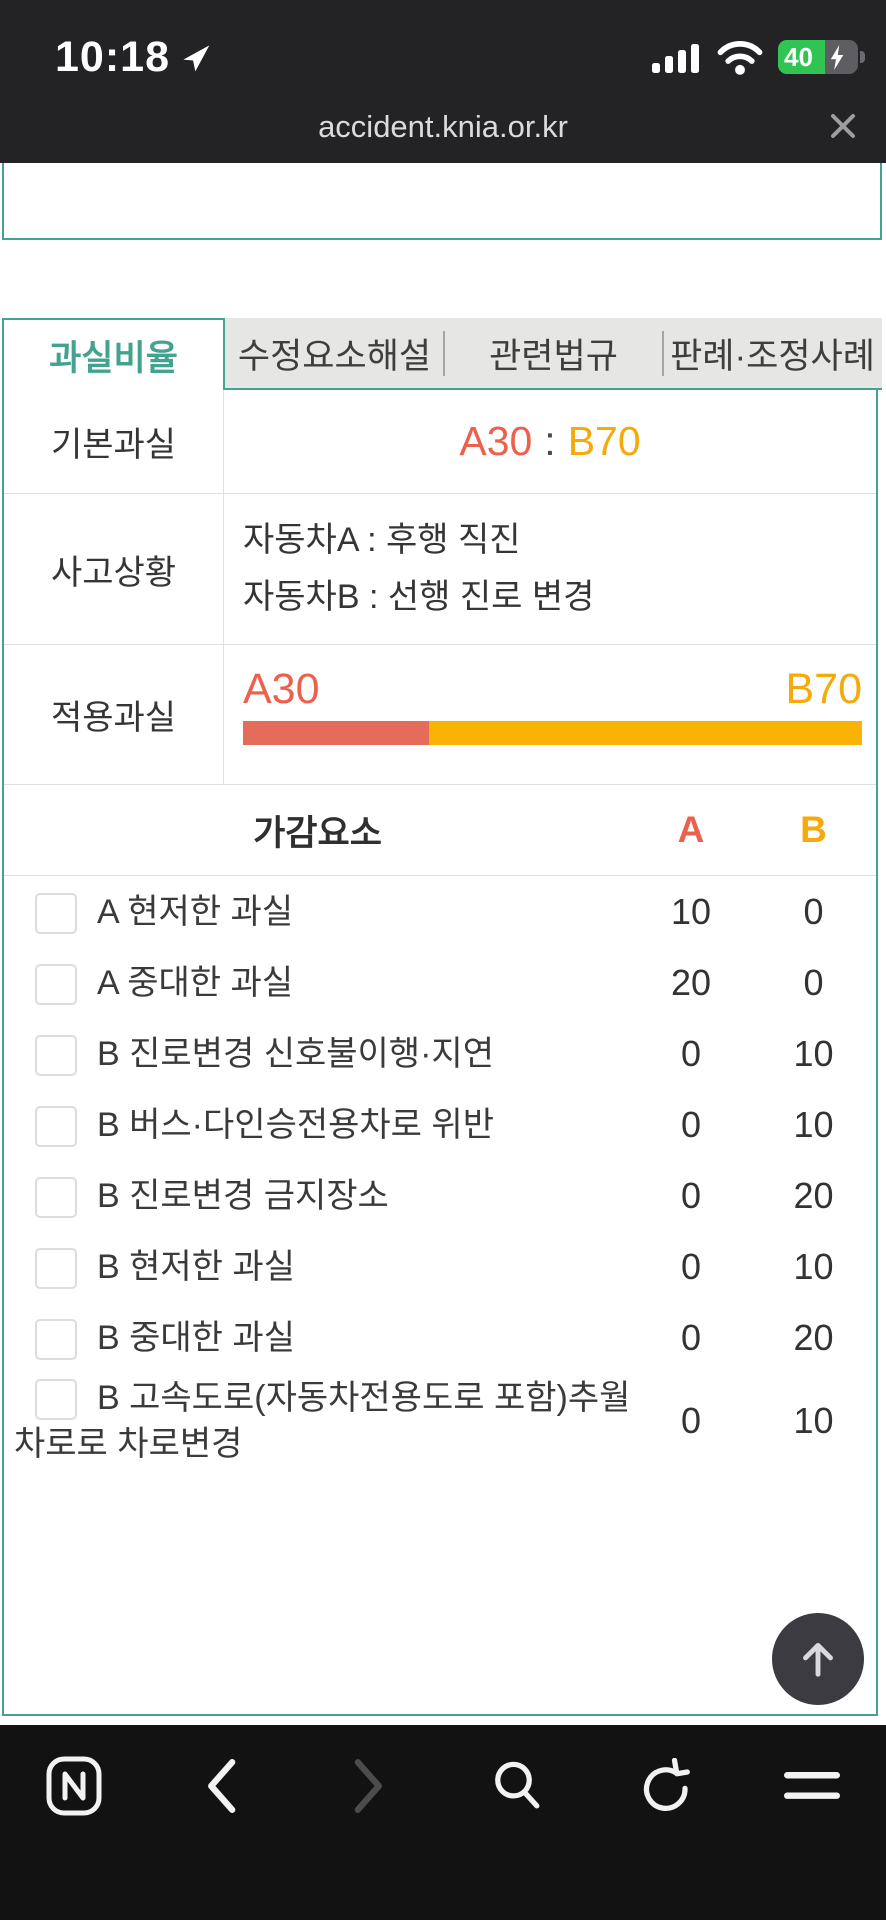  Describe the element at coordinates (336, 733) in the screenshot. I see `fault-bar-segment-a` at that location.